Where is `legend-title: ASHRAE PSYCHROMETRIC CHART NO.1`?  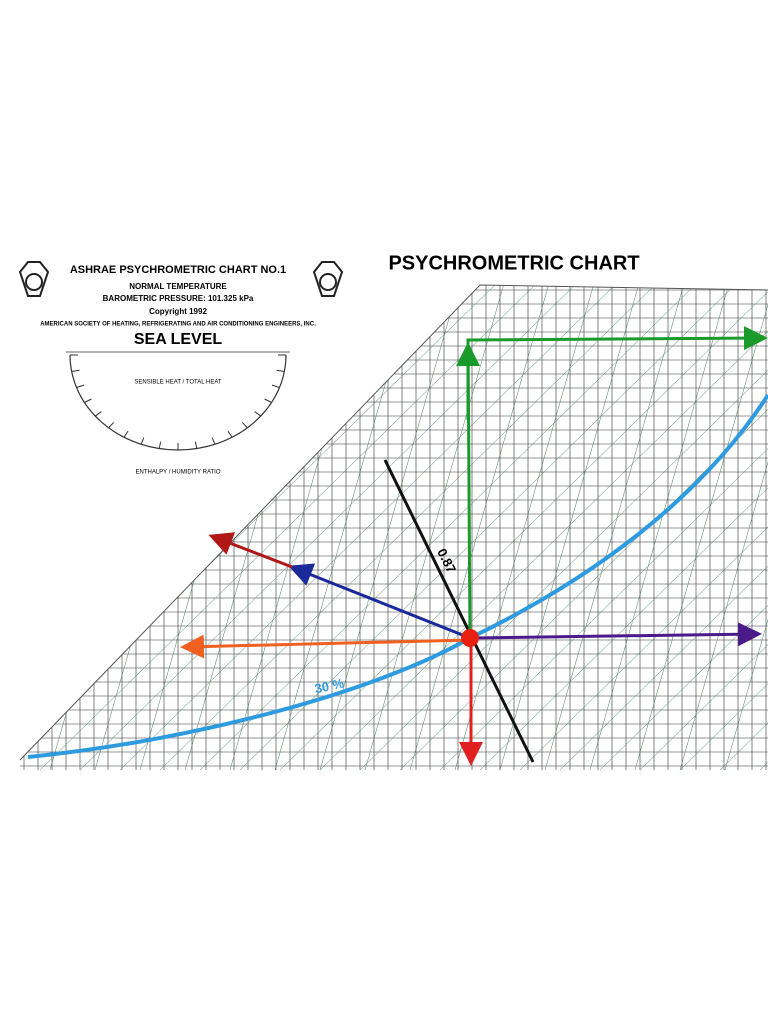
legend-title: ASHRAE PSYCHROMETRIC CHART NO.1 is located at coordinates (178, 270).